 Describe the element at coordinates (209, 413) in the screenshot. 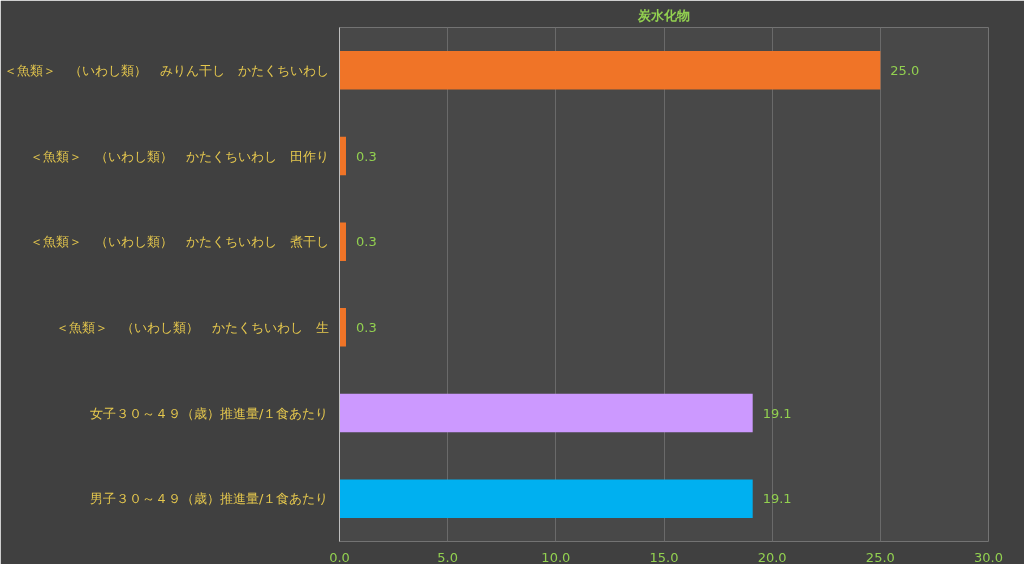

I see `y-tick-label: 女子３０～４９（歳）推進量/１食あたり` at that location.